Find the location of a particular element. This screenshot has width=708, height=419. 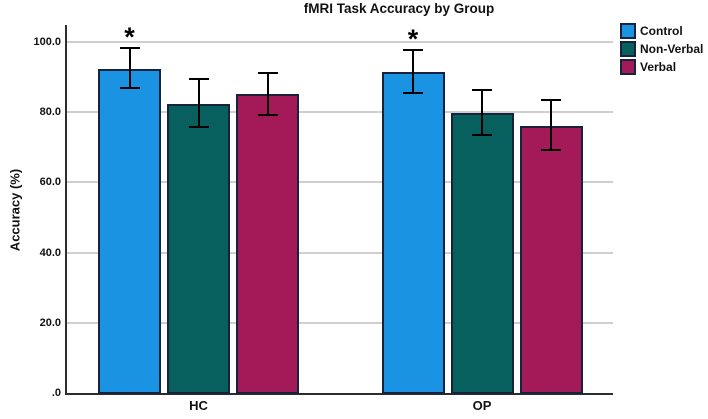

legend-item-non-verbal: Non-Verbal is located at coordinates (662, 49).